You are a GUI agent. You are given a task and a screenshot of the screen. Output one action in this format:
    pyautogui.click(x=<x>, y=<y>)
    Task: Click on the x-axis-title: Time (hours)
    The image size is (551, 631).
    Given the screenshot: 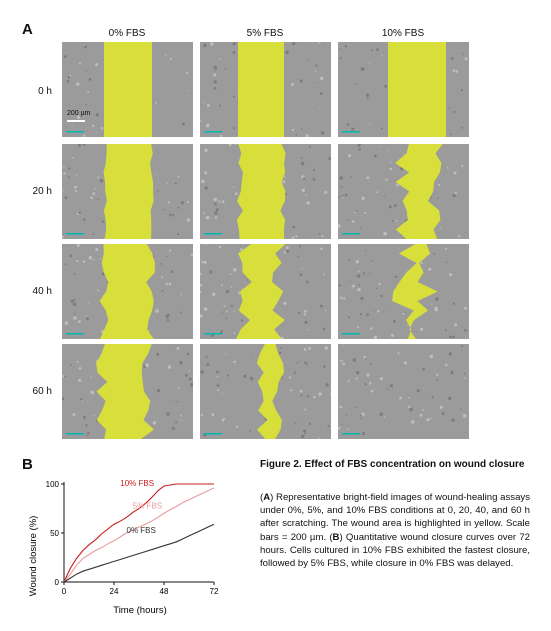 What is the action you would take?
    pyautogui.click(x=140, y=610)
    